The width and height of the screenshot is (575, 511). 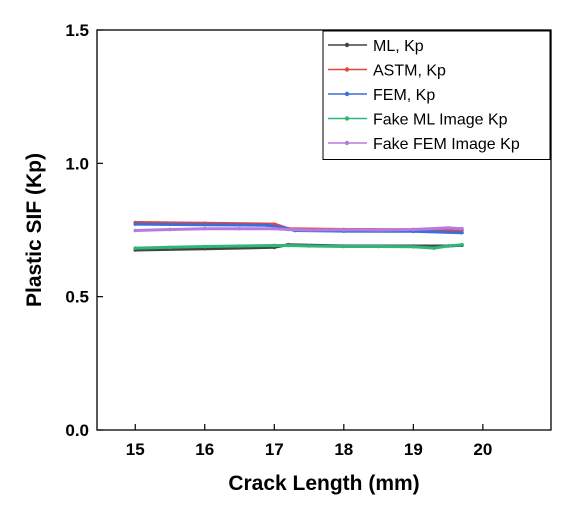 What do you see at coordinates (323, 483) in the screenshot?
I see `x-axis-title: Crack Length (mm)` at bounding box center [323, 483].